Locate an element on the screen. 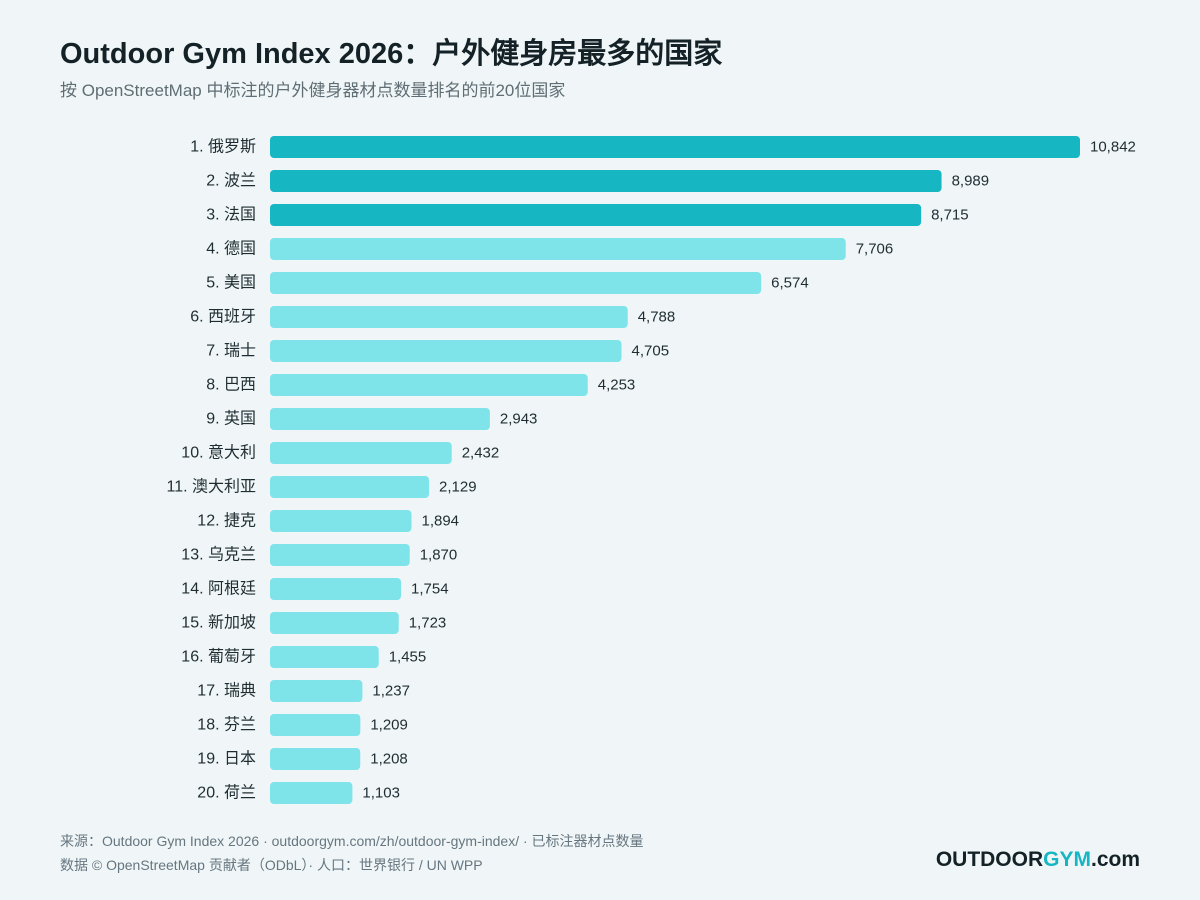 Image resolution: width=1200 pixels, height=900 pixels. value-label: 1,870 is located at coordinates (439, 555).